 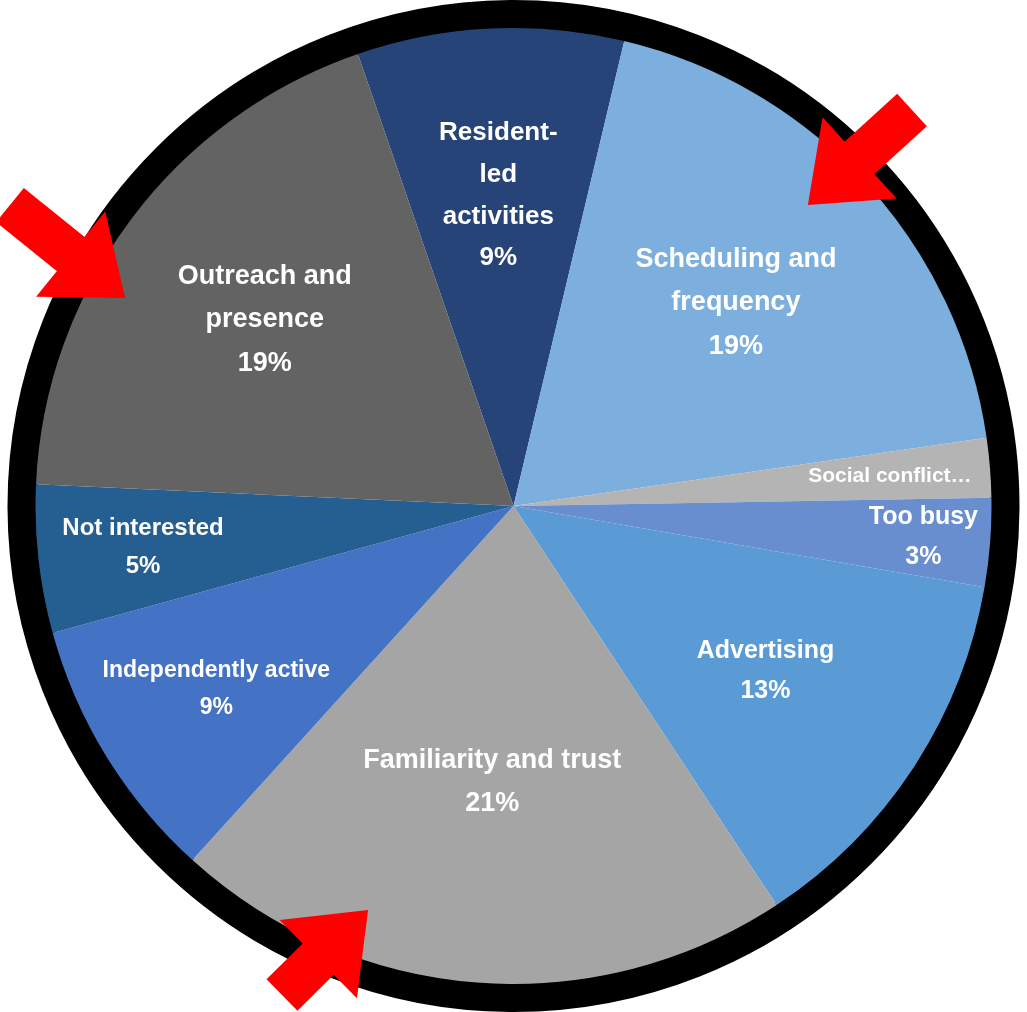 I want to click on slice-label: Too busy, so click(x=923, y=515).